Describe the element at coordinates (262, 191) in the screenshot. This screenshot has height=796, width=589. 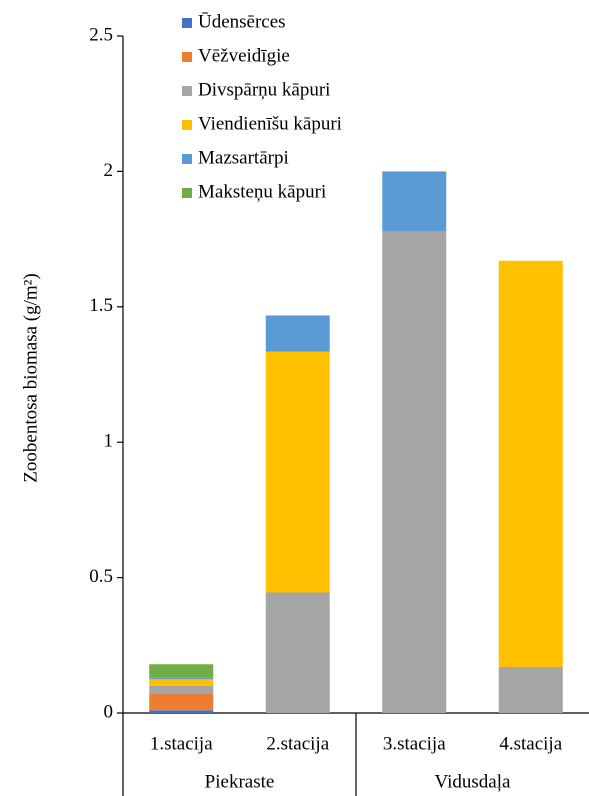
I see `legend-label: Maksteņu kāpuri` at that location.